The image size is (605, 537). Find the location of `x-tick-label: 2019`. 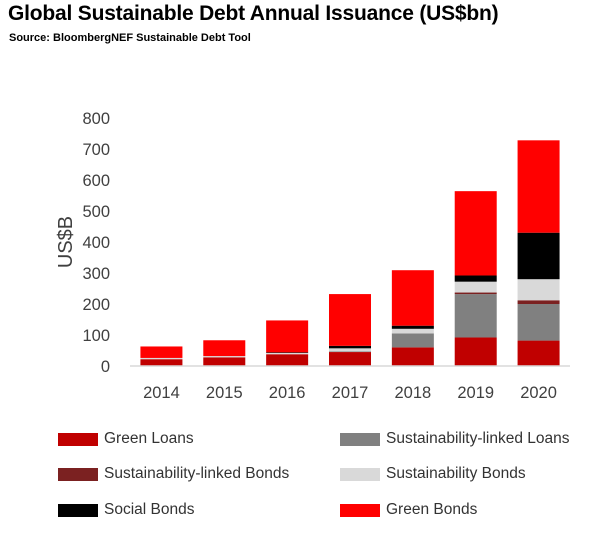

x-tick-label: 2019 is located at coordinates (475, 393).